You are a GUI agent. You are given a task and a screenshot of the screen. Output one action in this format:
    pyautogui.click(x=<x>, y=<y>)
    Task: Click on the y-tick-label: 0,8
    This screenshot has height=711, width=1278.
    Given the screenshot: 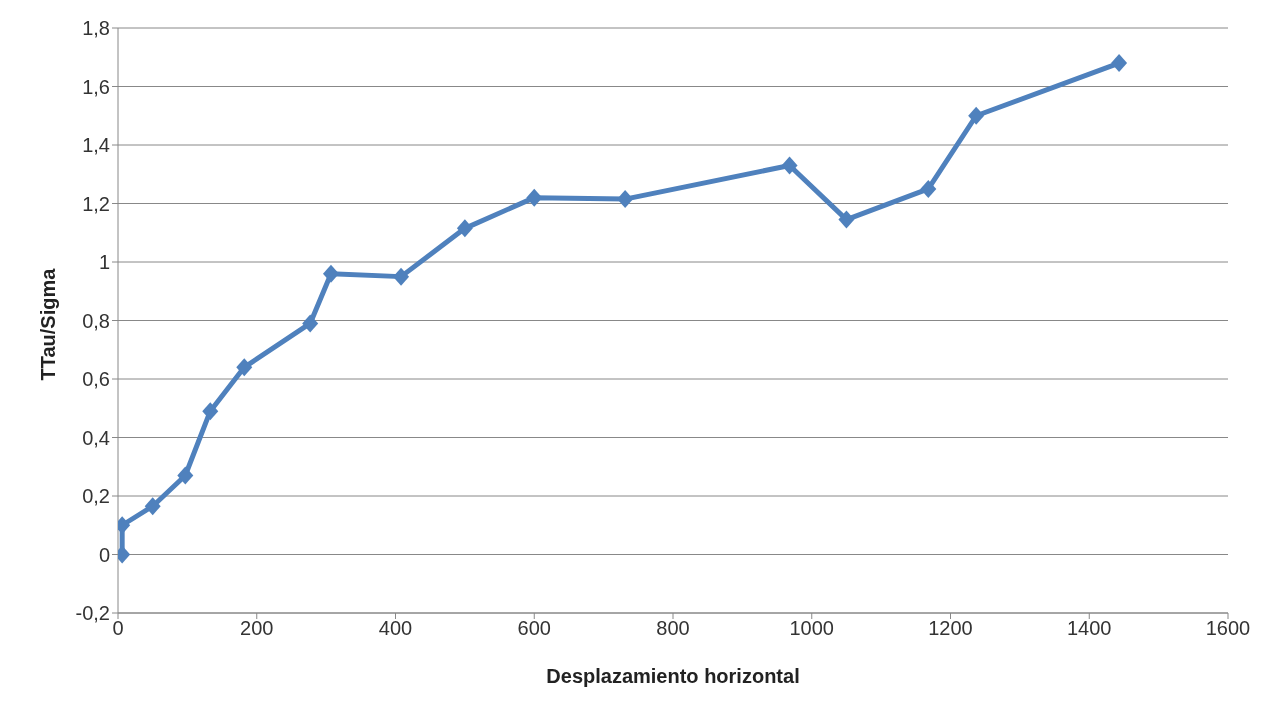 What is the action you would take?
    pyautogui.click(x=96, y=320)
    